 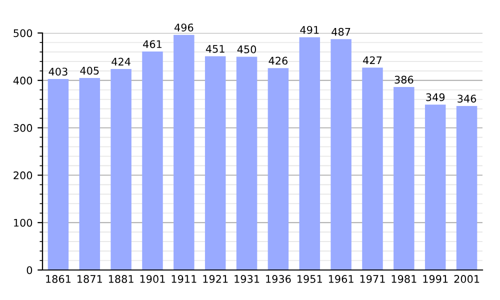 I want to click on data-label: 386, so click(x=404, y=80).